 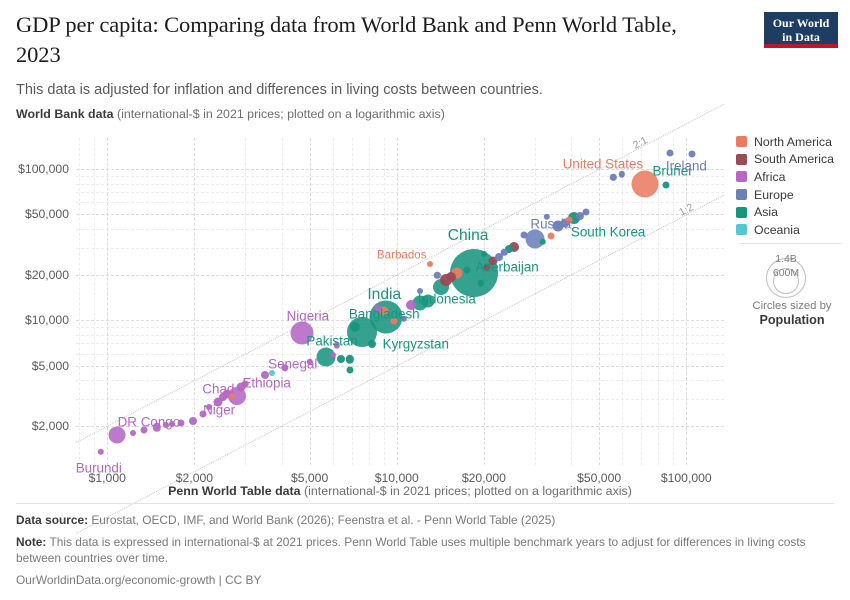 What do you see at coordinates (608, 232) in the screenshot?
I see `data-point-label: South Korea` at bounding box center [608, 232].